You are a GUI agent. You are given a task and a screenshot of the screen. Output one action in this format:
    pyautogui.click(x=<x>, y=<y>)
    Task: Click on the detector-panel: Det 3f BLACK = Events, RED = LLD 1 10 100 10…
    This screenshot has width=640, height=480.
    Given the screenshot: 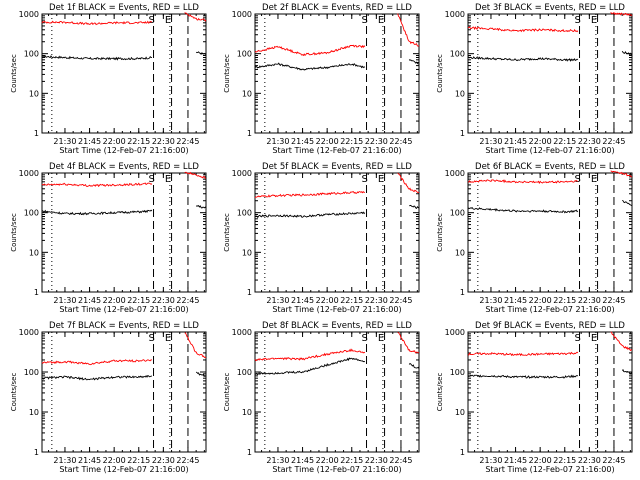 What is the action you would take?
    pyautogui.click(x=534, y=79)
    